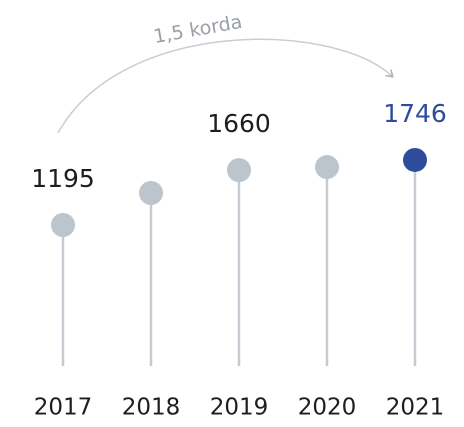 The image size is (464, 427). What do you see at coordinates (63, 408) in the screenshot?
I see `x-tick-label: 2017` at bounding box center [63, 408].